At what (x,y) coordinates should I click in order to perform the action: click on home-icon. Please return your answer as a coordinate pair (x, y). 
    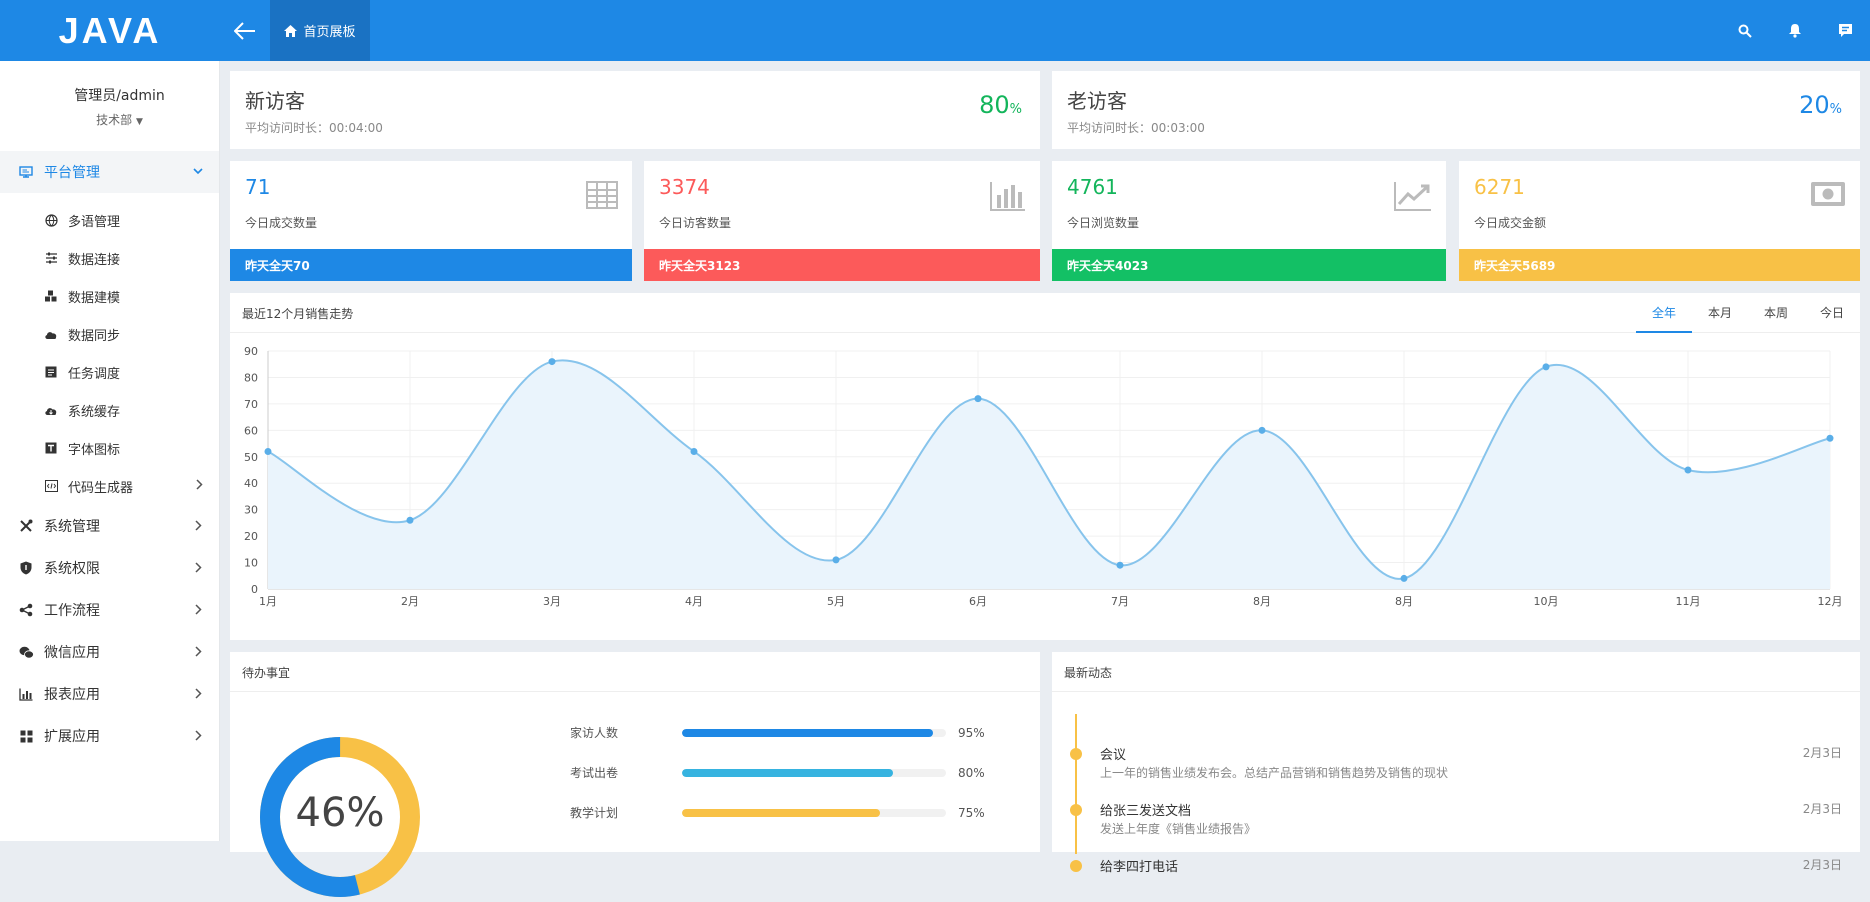
    Looking at the image, I should click on (291, 30).